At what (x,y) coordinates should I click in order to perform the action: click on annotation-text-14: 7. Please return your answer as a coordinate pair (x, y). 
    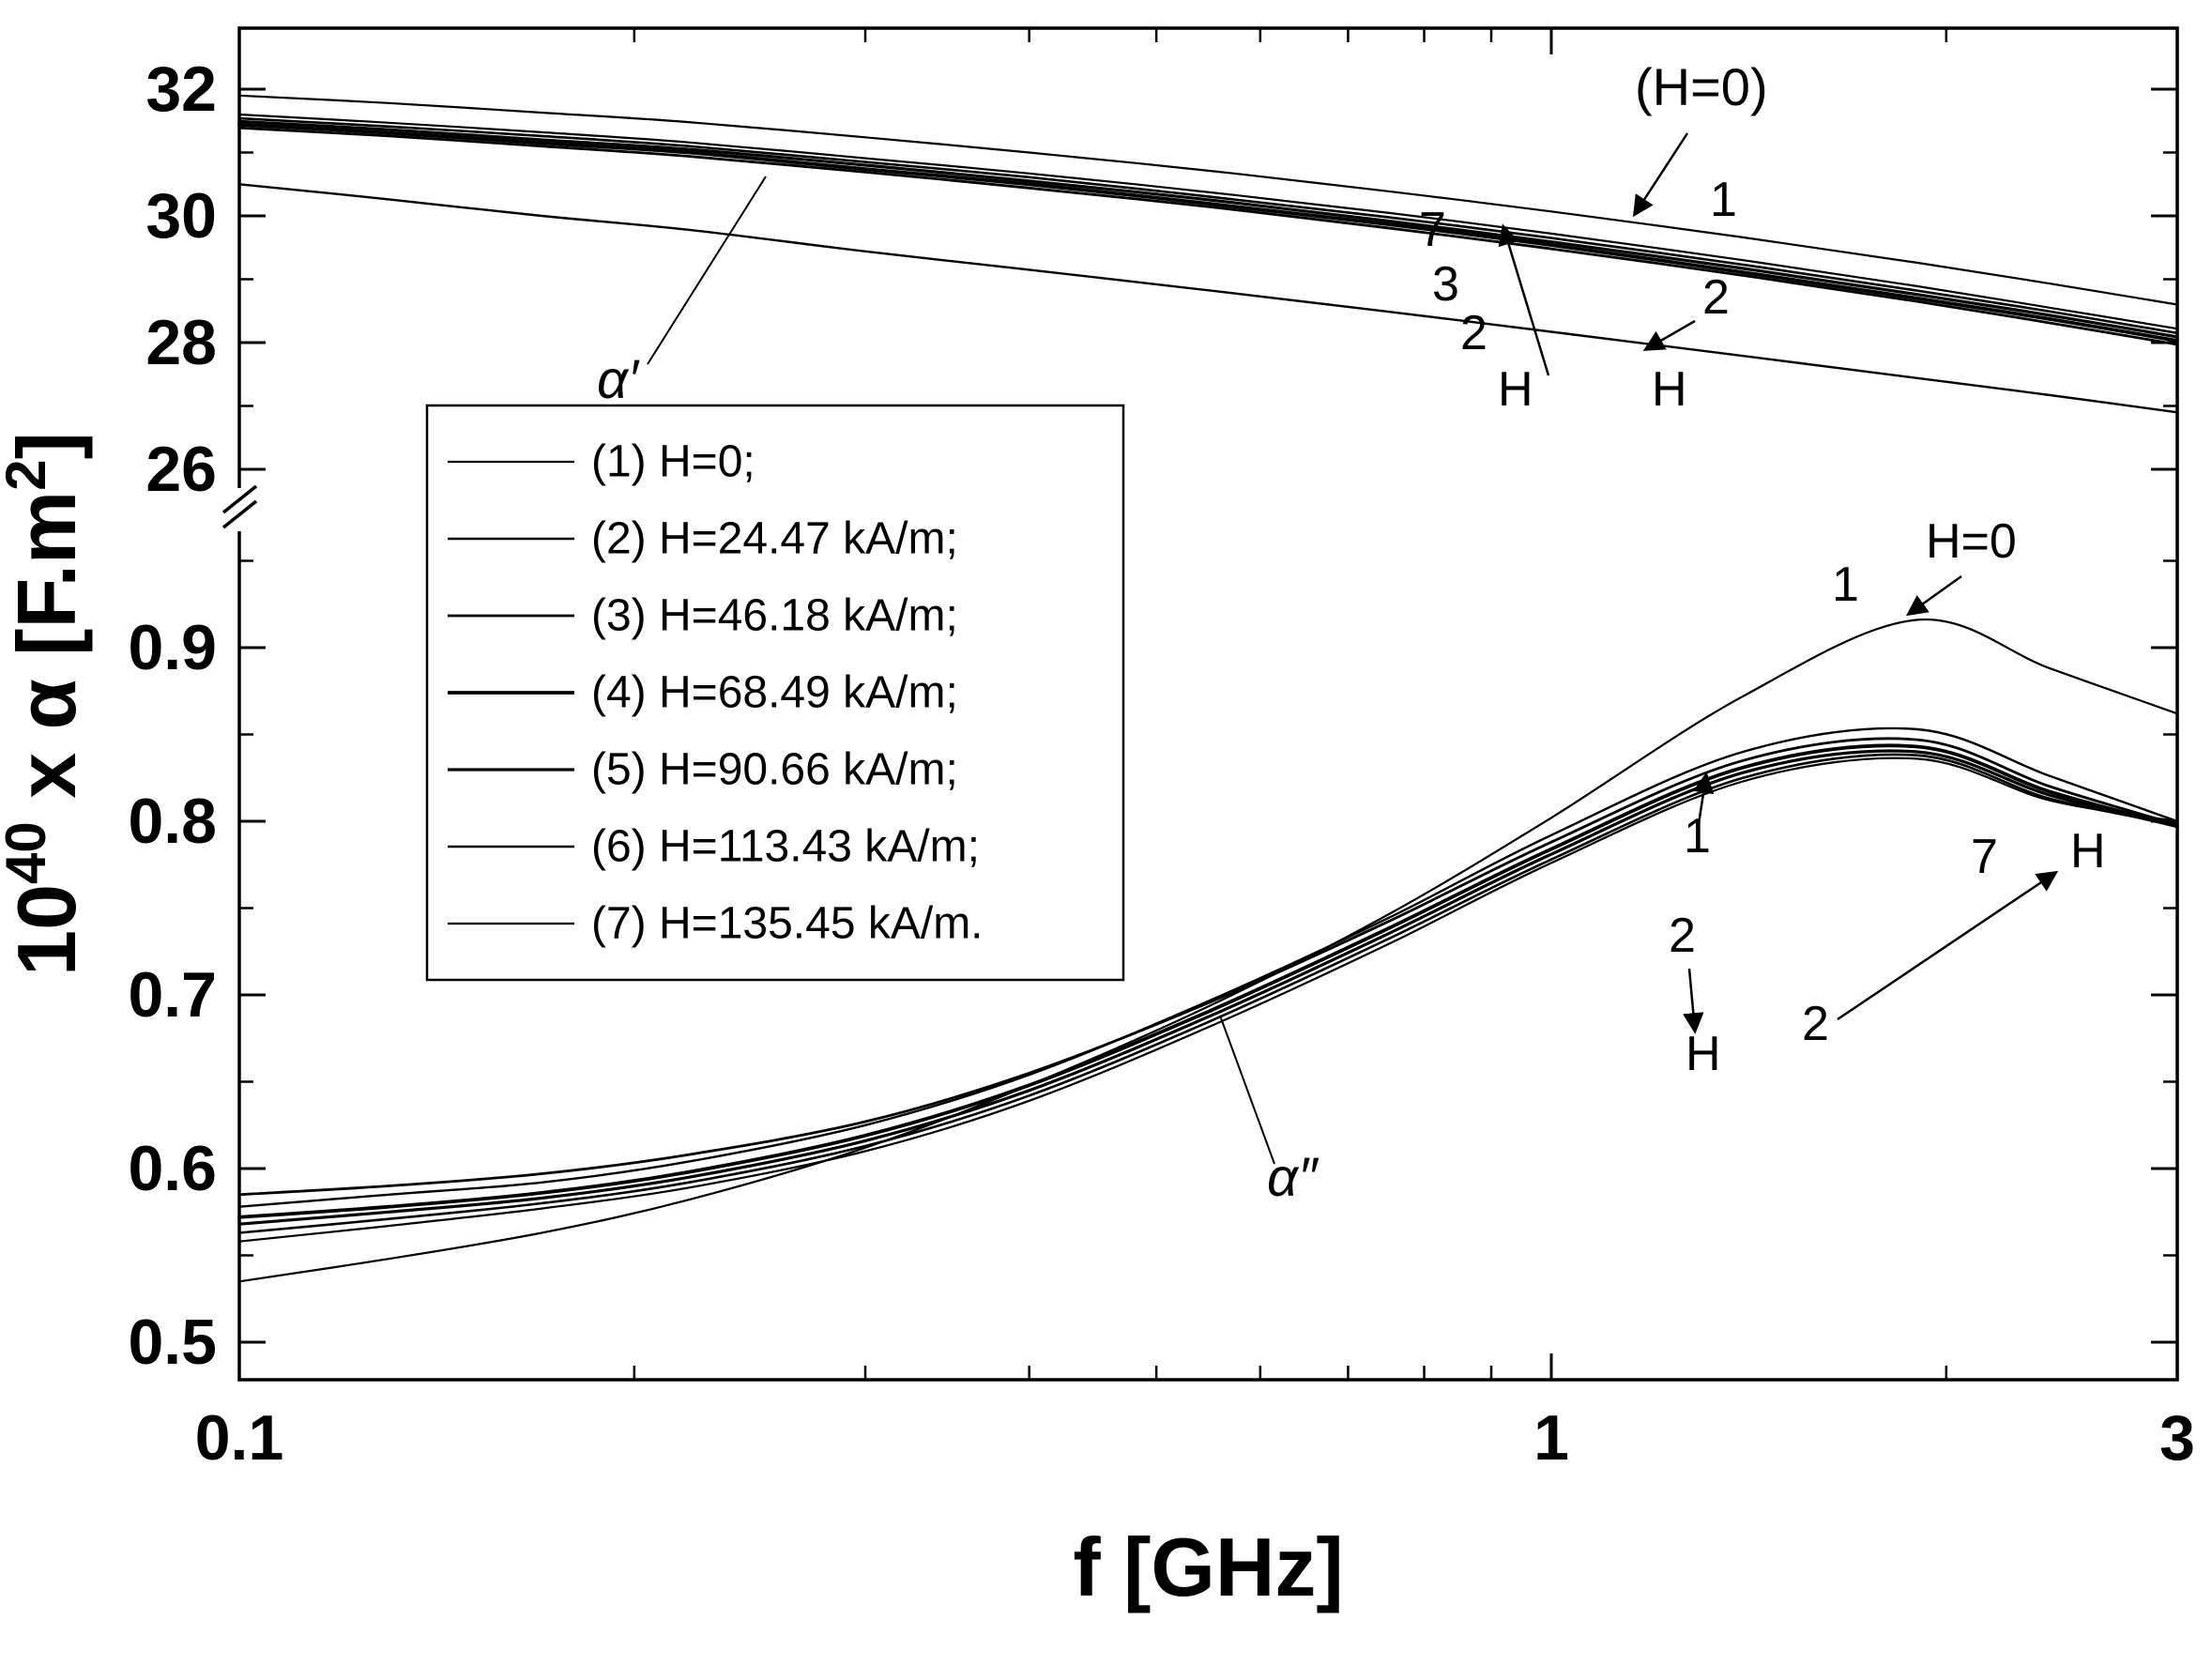
    Looking at the image, I should click on (1984, 857).